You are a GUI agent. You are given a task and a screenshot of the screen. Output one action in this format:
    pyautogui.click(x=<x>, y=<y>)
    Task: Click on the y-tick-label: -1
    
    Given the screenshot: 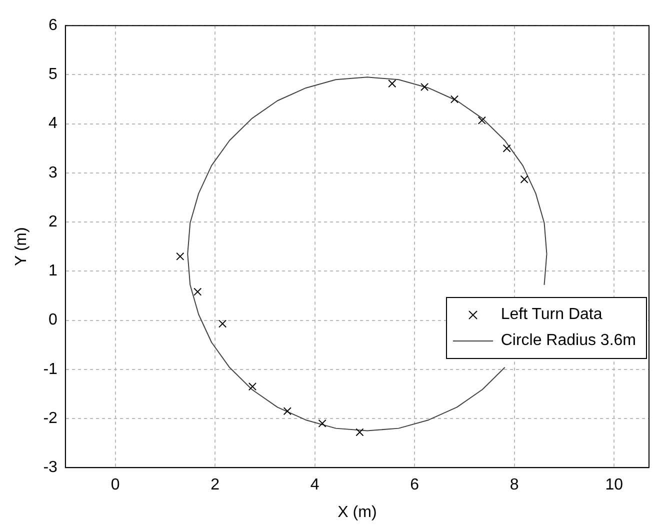 What is the action you would take?
    pyautogui.click(x=50, y=369)
    